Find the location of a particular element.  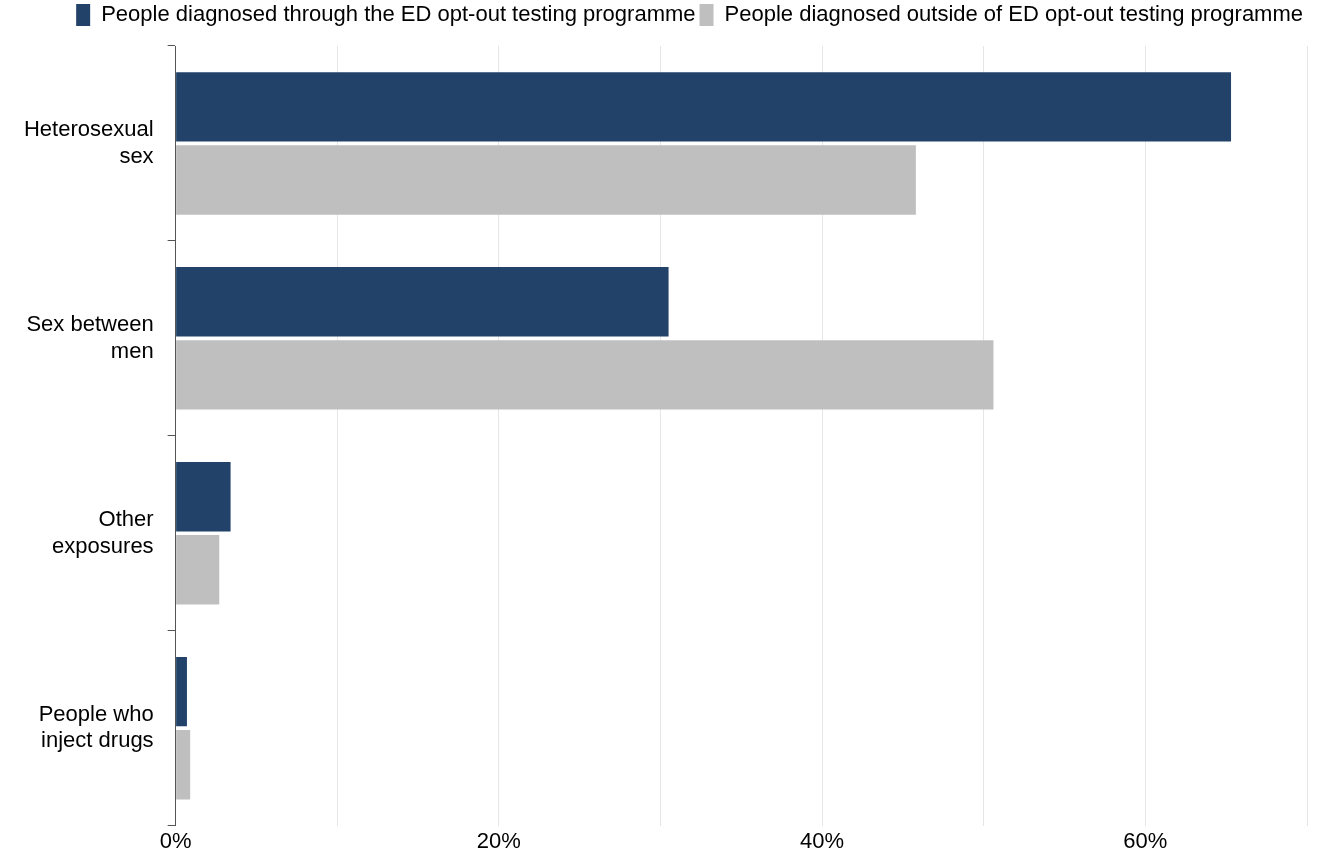

y-tick-label: Other exposures is located at coordinates (103, 532).